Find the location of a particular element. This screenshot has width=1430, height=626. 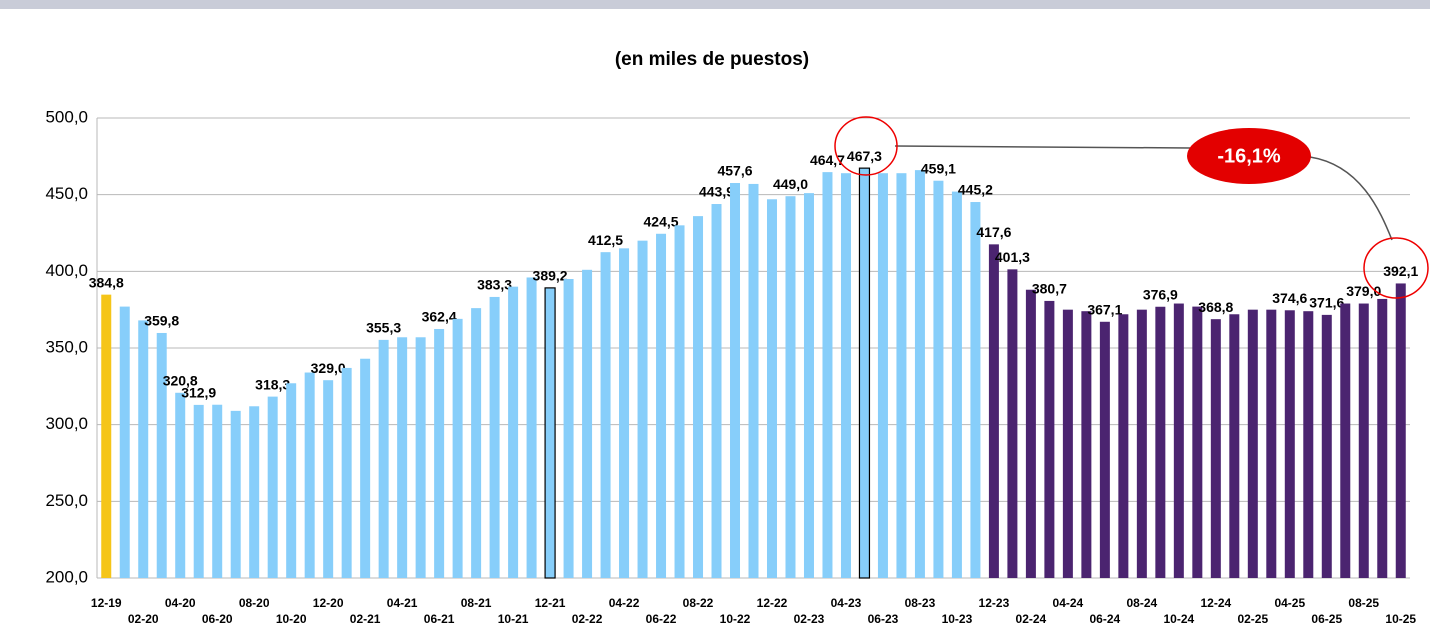

x-tick-label: 06-22 is located at coordinates (661, 619).